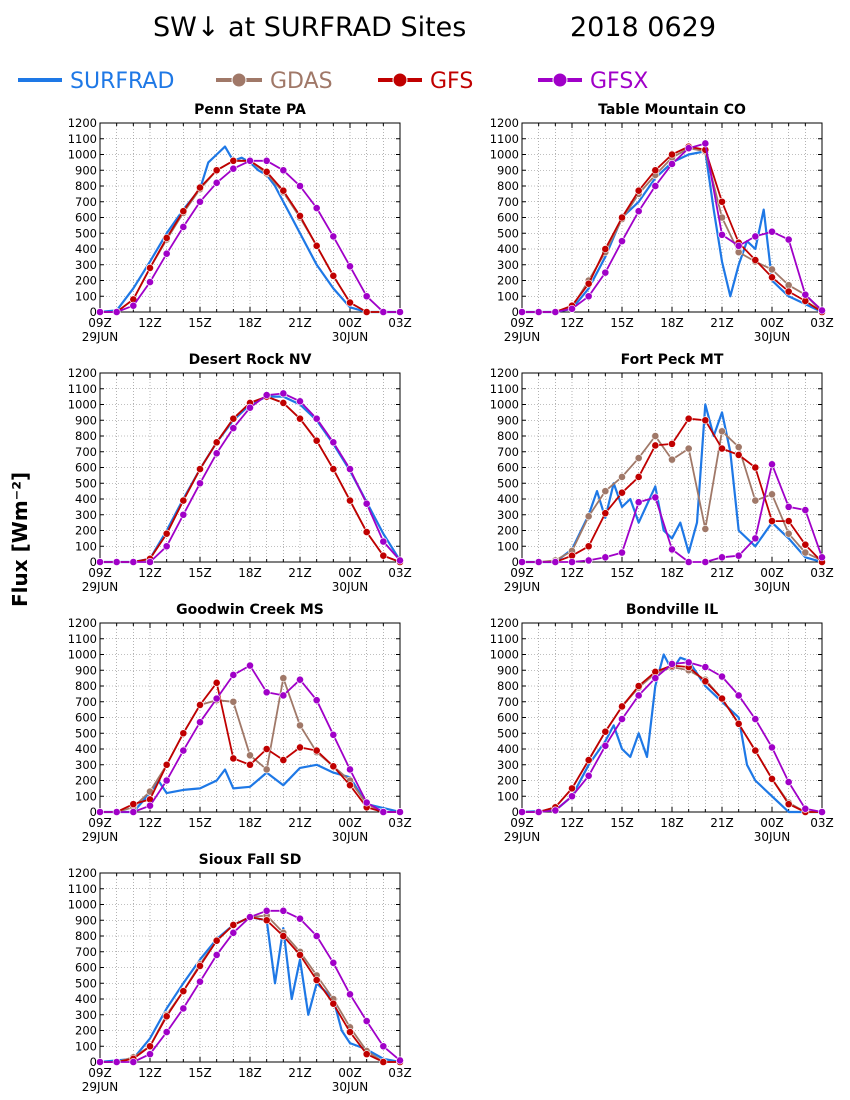 The height and width of the screenshot is (1100, 850). What do you see at coordinates (310, 27) in the screenshot?
I see `title-left: SW↓ at SURFRAD Sites` at bounding box center [310, 27].